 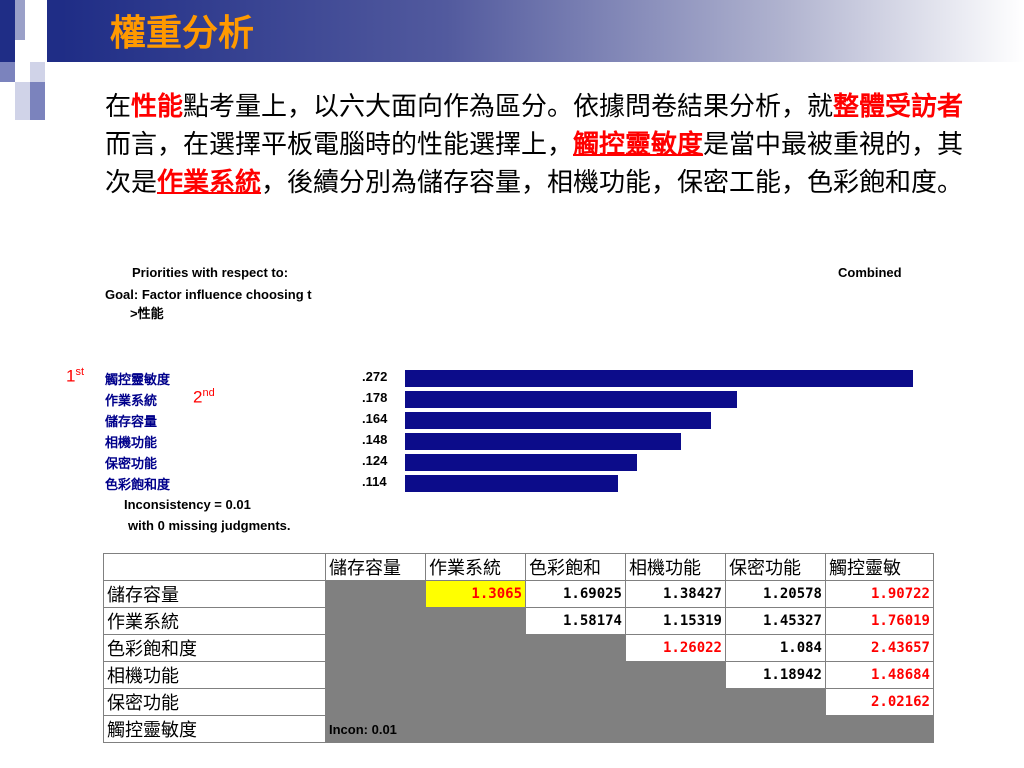 I want to click on paragraph-text: ，後續分別為儲存容量，相機功能，保密工能，色彩飽和度。, so click(x=612, y=183).